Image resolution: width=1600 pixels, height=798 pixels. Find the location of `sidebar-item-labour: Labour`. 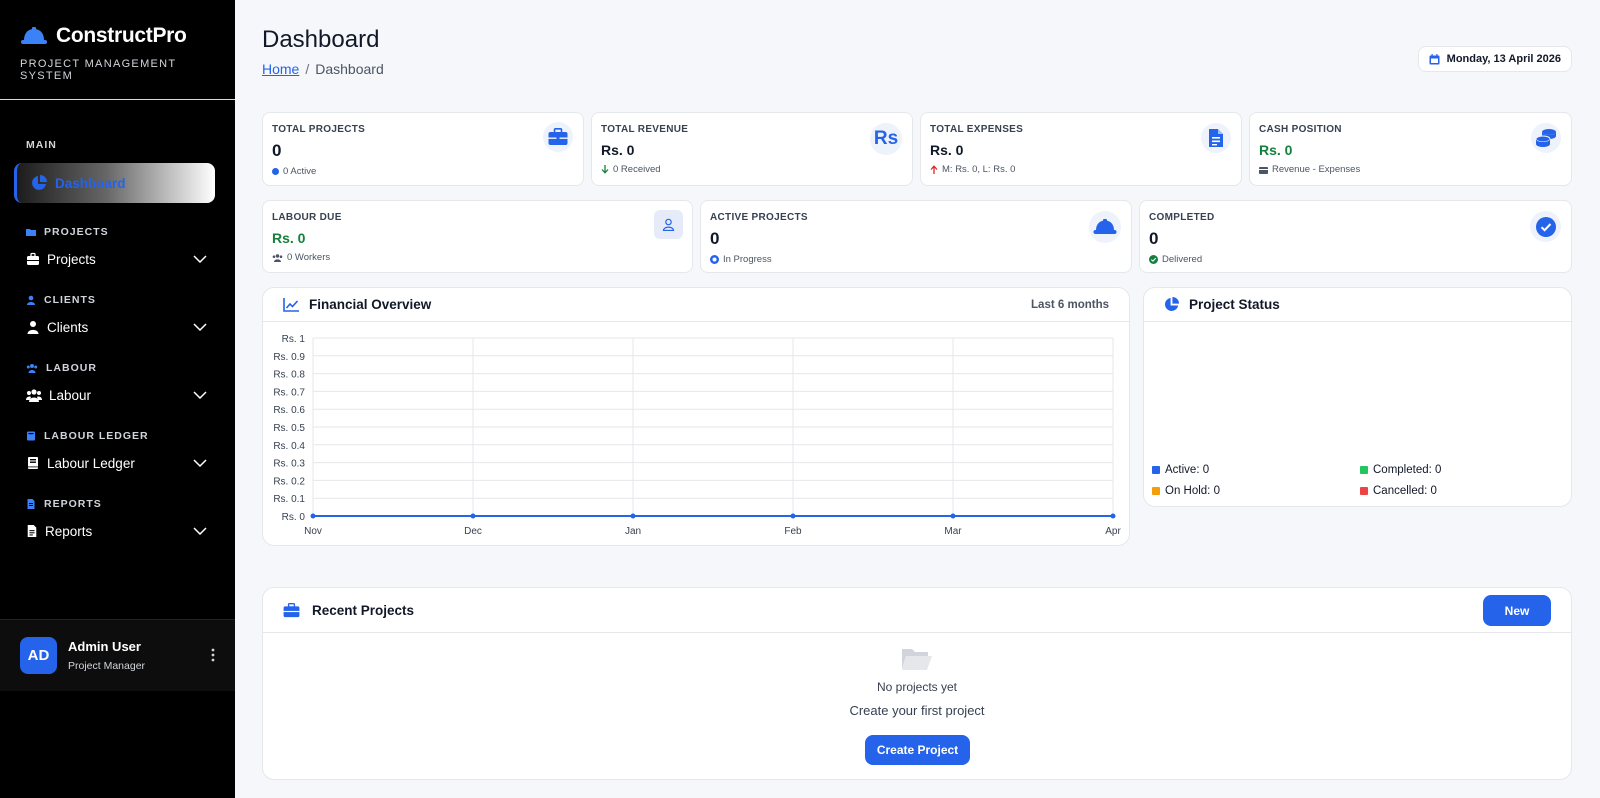

sidebar-item-labour: Labour is located at coordinates (117, 395).